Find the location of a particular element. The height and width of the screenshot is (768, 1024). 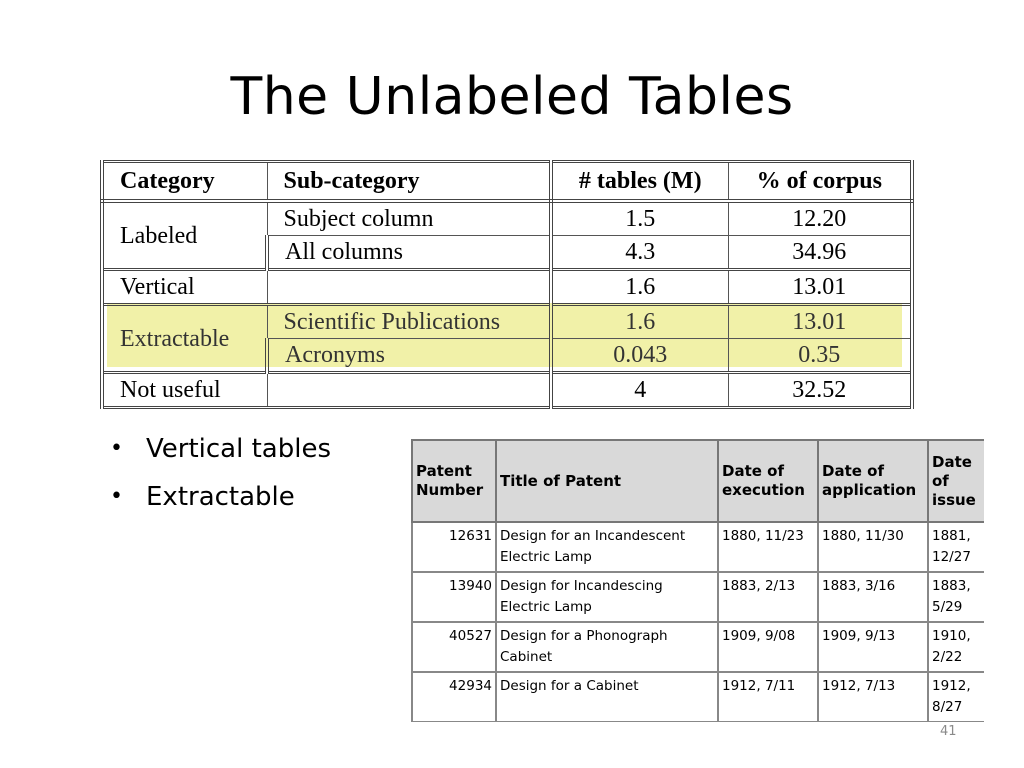

patent-number-cell: 42934 is located at coordinates (454, 696).